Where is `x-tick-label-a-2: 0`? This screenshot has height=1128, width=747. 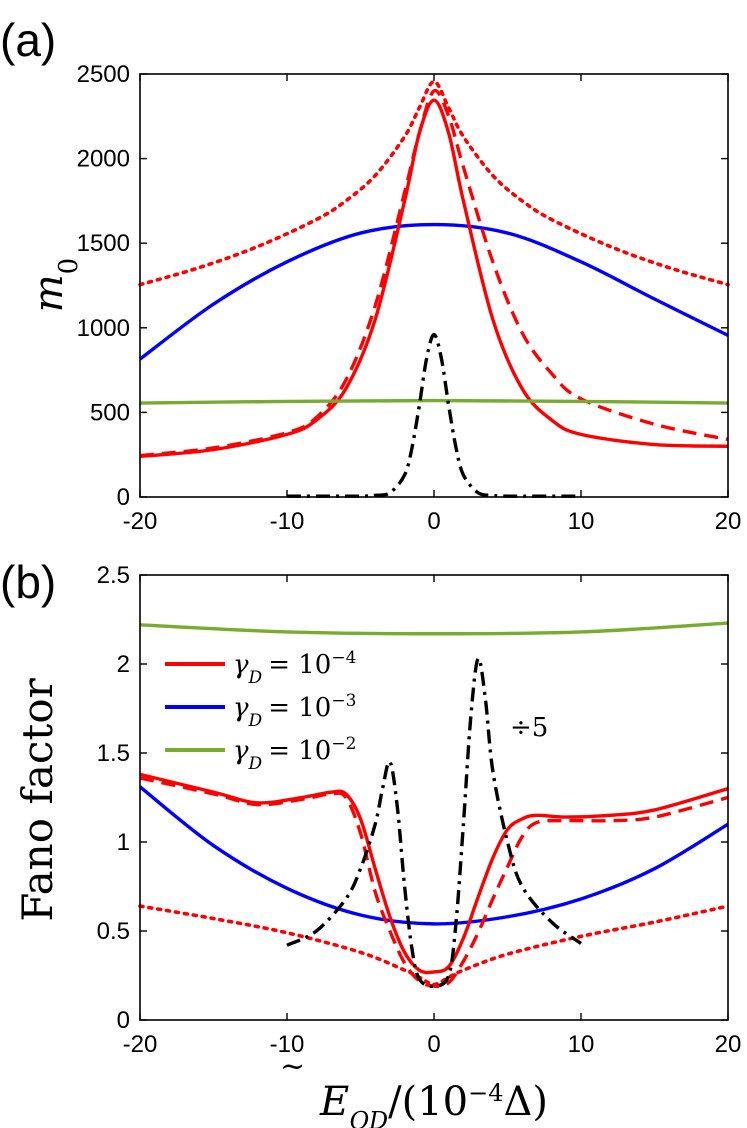
x-tick-label-a-2: 0 is located at coordinates (433, 521).